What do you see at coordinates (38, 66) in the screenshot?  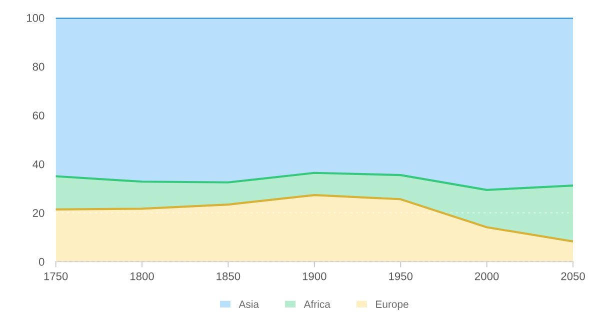 I see `y-tick-label: 80` at bounding box center [38, 66].